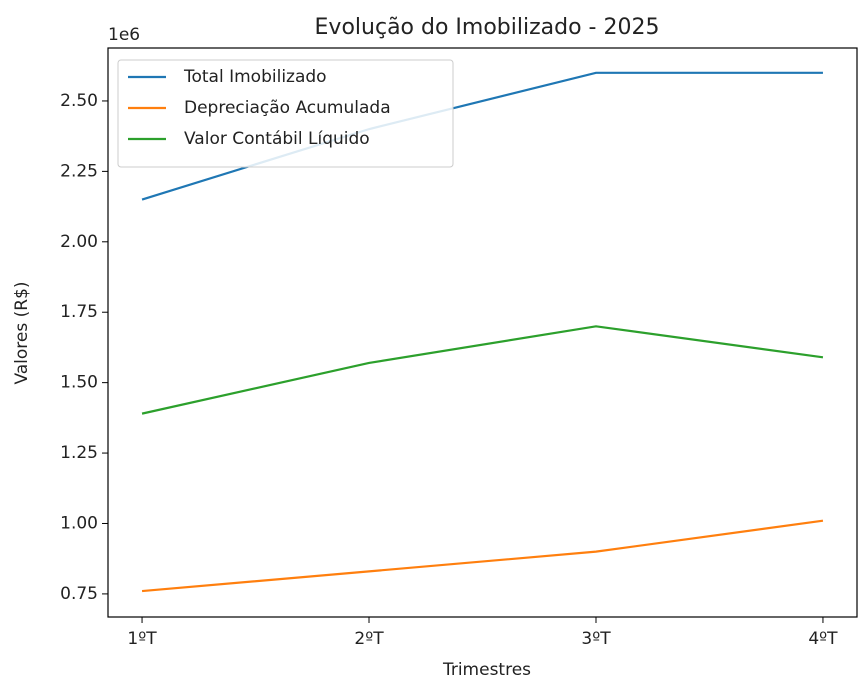 The height and width of the screenshot is (680, 859). What do you see at coordinates (79, 242) in the screenshot?
I see `y-tick-label: 2.00` at bounding box center [79, 242].